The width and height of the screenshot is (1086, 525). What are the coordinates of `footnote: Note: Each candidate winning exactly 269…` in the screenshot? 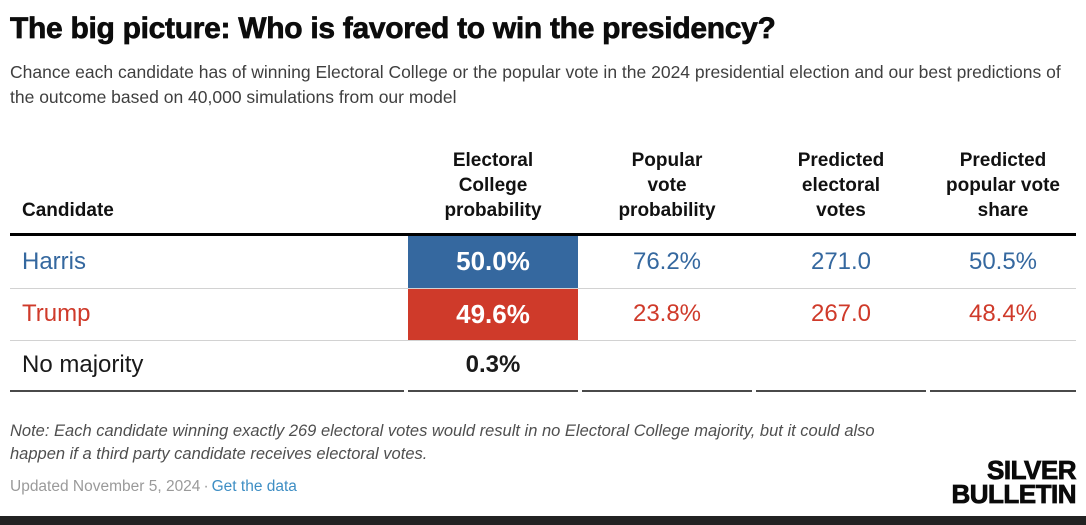 It's located at (442, 442).